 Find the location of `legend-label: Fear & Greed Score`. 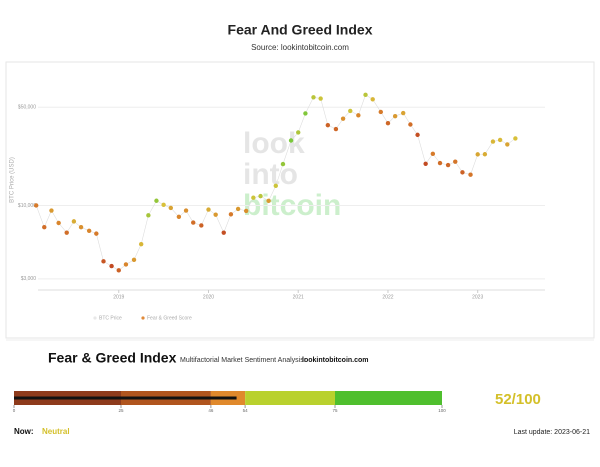

legend-label: Fear & Greed Score is located at coordinates (169, 318).